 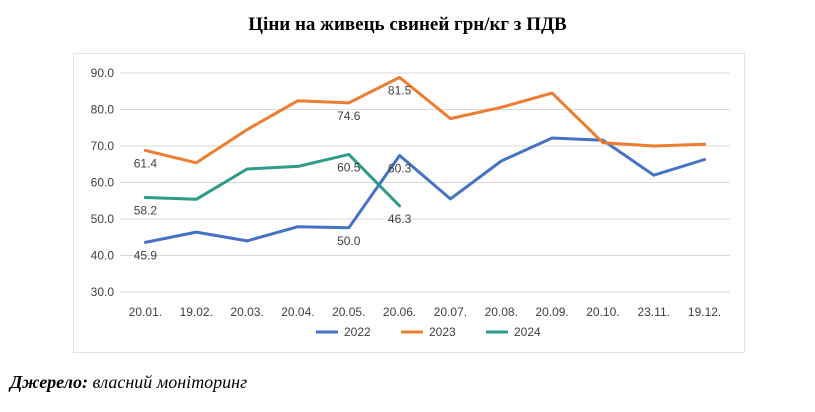 I want to click on legend-label-2023: 2023, so click(x=442, y=332).